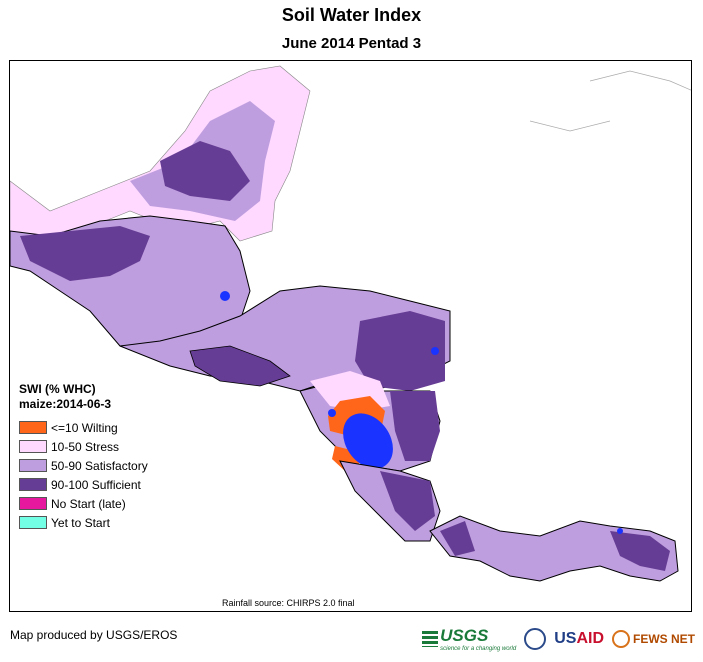 The image size is (703, 662). Describe the element at coordinates (640, 551) in the screenshot. I see `region-panama-sufficient-east` at that location.